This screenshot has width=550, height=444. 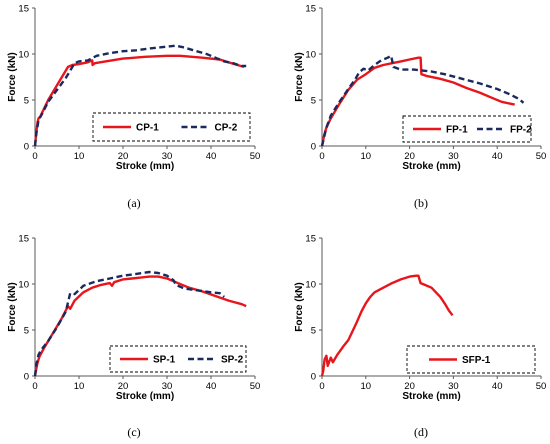 I want to click on legend-label: SFP-1, so click(x=476, y=360).